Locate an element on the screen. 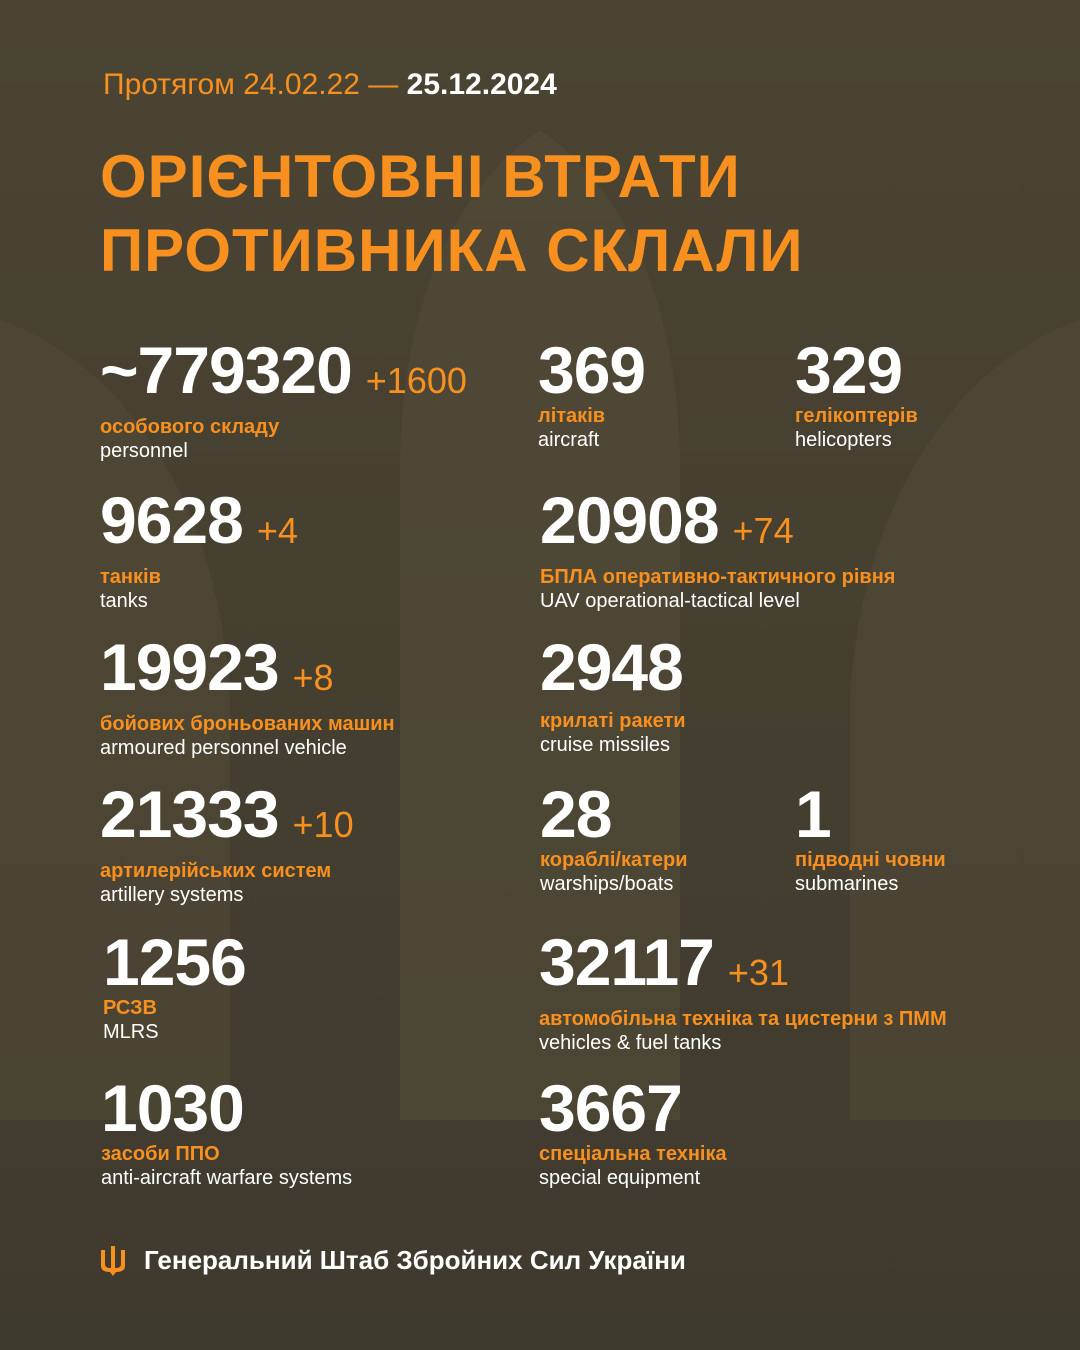  stat-delta: +74 is located at coordinates (763, 530).